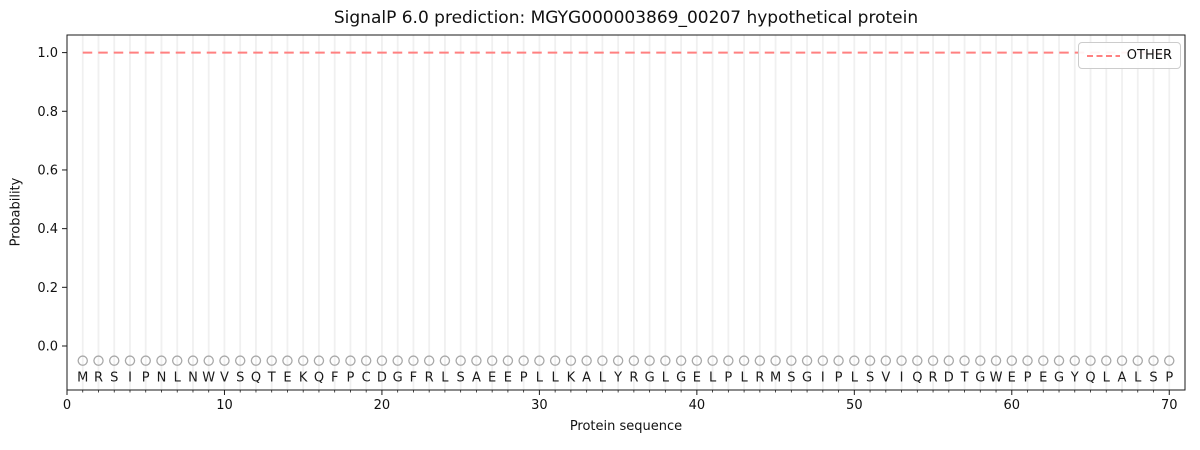 The height and width of the screenshot is (450, 1200). Describe the element at coordinates (382, 405) in the screenshot. I see `x-tick-label: 20` at that location.